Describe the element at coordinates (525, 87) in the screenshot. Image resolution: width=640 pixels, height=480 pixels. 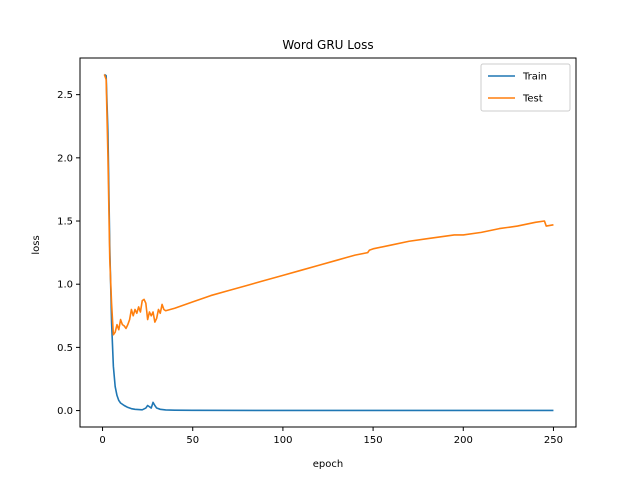
I see `legend: Train Test` at that location.